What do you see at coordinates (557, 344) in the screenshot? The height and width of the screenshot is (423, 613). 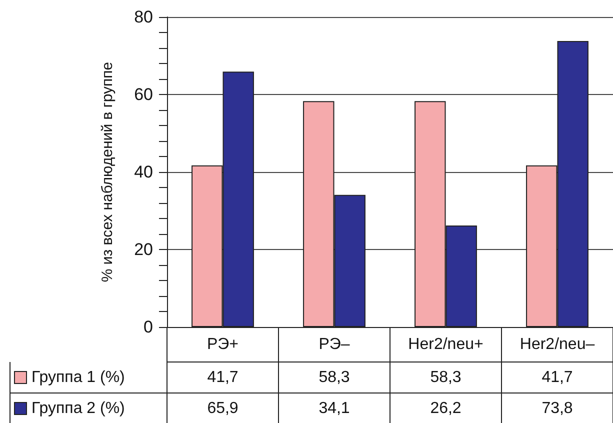 I see `x-tick-label: Her2/neu–` at bounding box center [557, 344].